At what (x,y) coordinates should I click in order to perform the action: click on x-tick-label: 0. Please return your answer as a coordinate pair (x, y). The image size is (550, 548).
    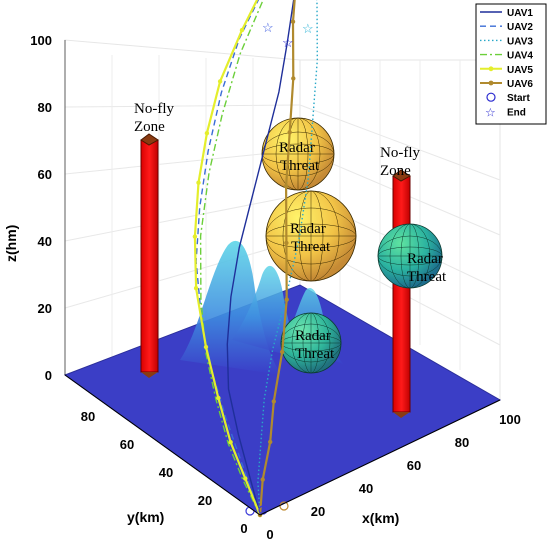
    Looking at the image, I should click on (269, 534).